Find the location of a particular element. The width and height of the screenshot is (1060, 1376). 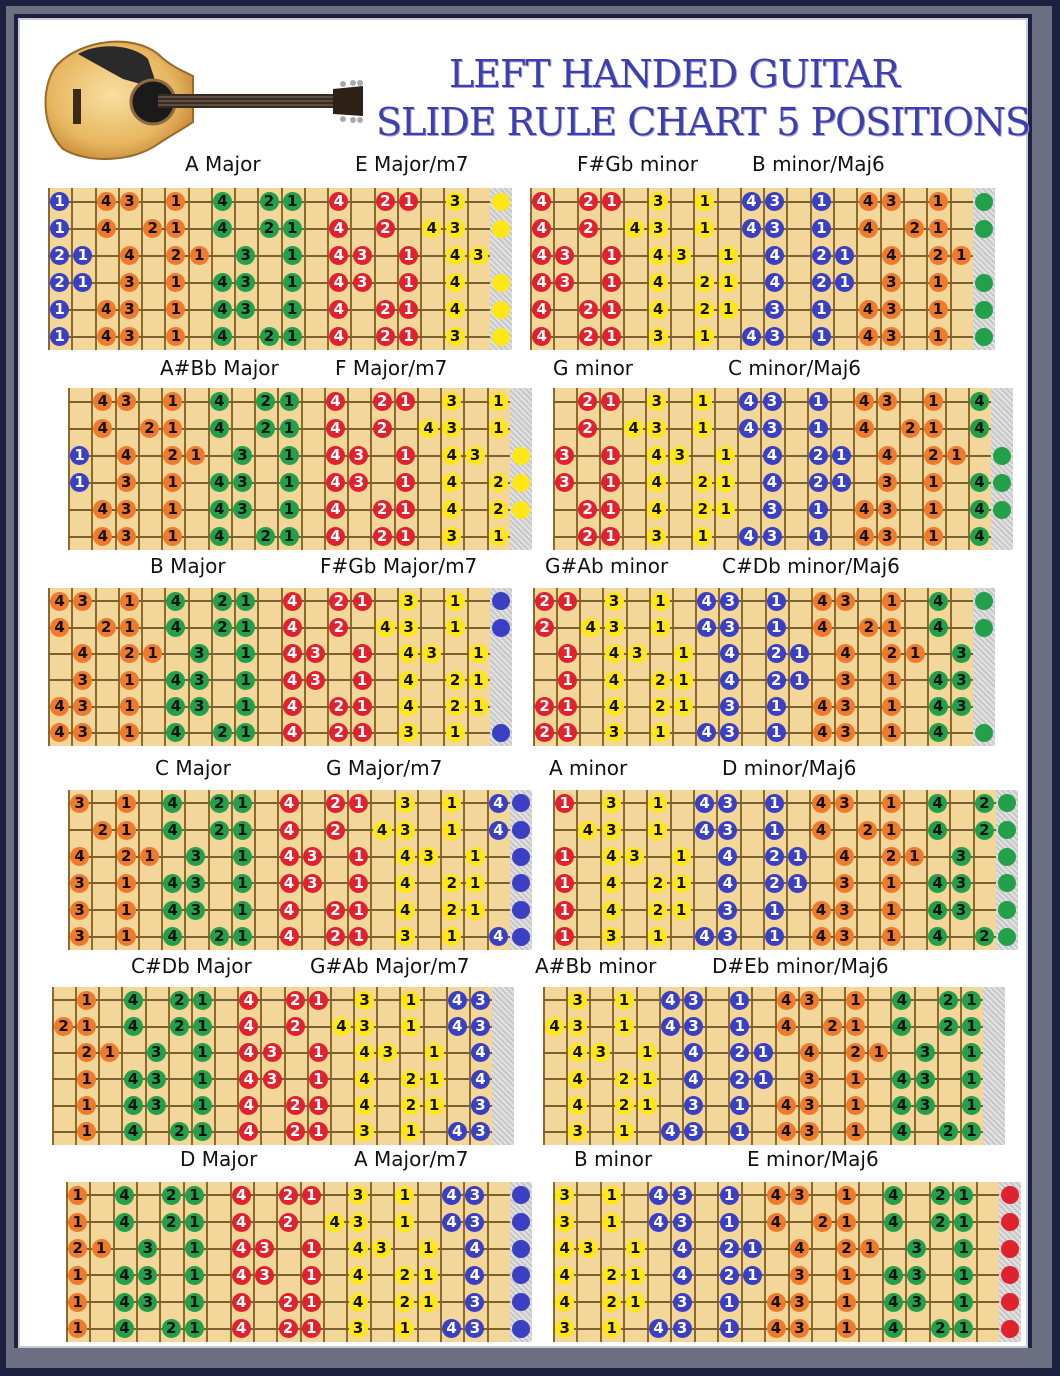

scale-label: G minor is located at coordinates (593, 368).